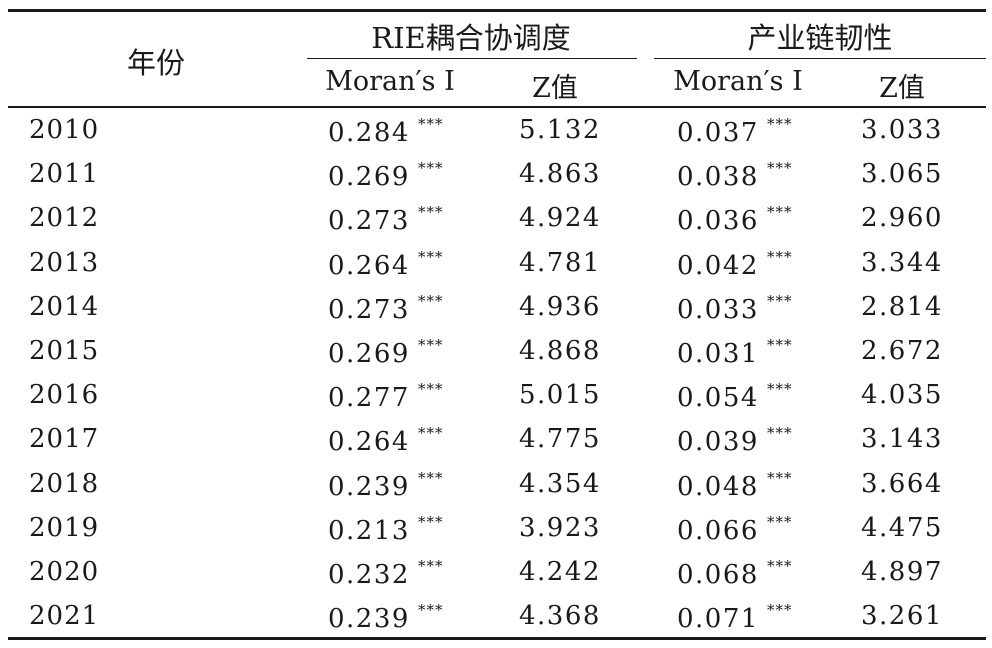 This screenshot has height=648, width=992. Describe the element at coordinates (64, 395) in the screenshot. I see `year-cell: 2016` at that location.